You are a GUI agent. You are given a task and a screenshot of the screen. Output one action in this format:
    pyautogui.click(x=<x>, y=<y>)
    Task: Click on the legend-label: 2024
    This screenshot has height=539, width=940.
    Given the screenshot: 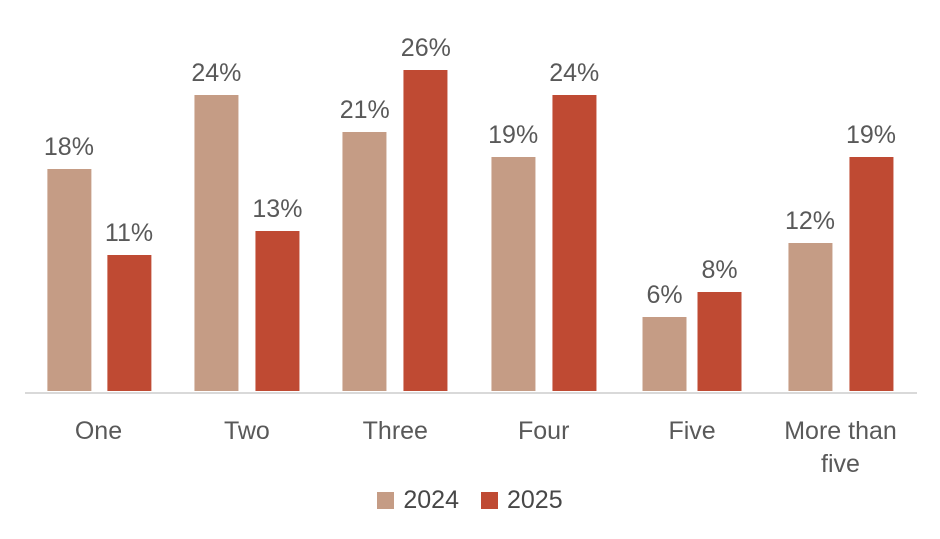 What is the action you would take?
    pyautogui.click(x=431, y=500)
    